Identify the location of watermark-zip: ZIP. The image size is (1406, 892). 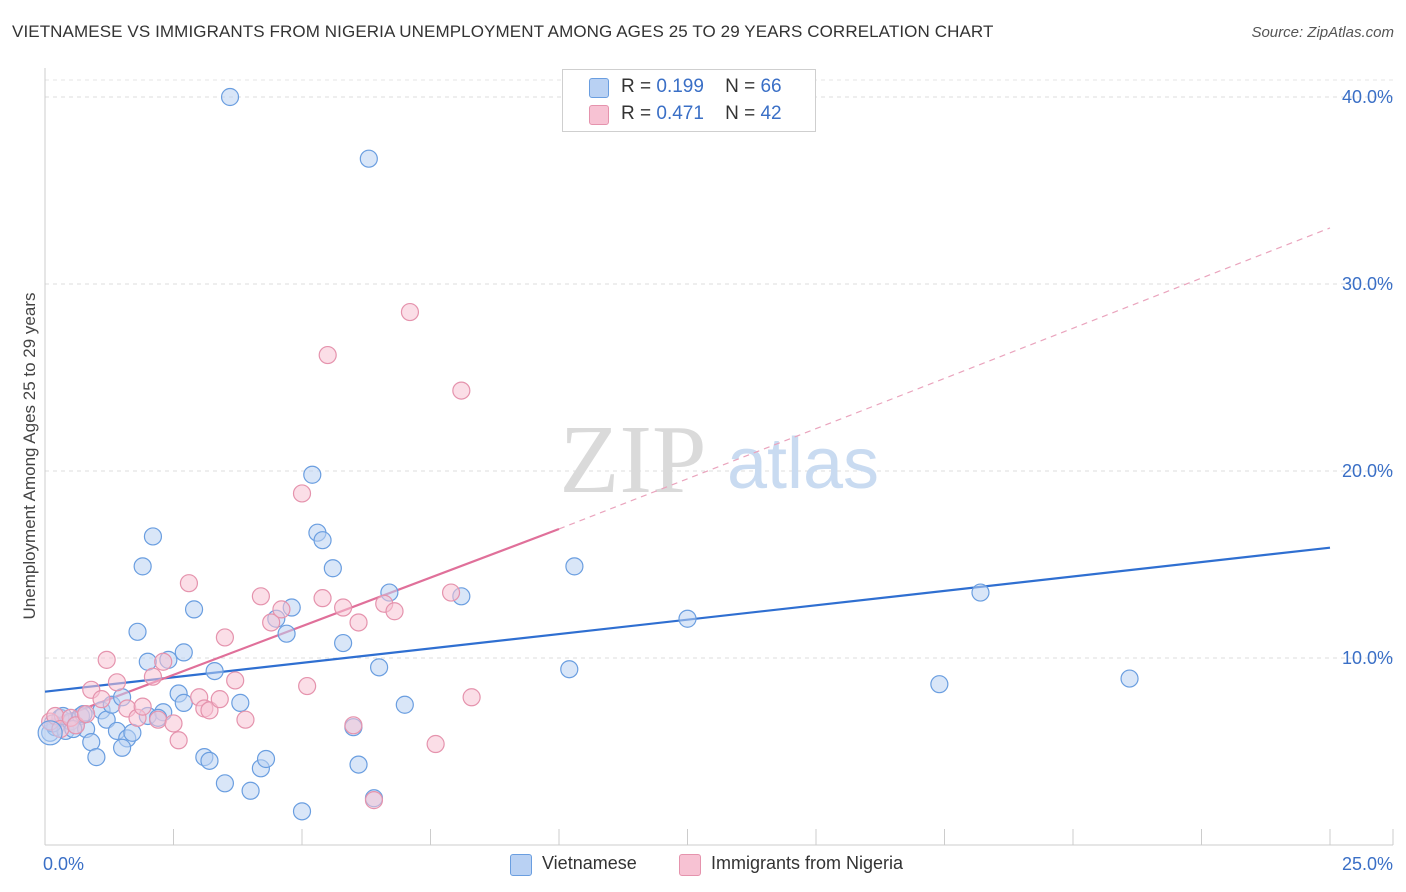
(633, 460).